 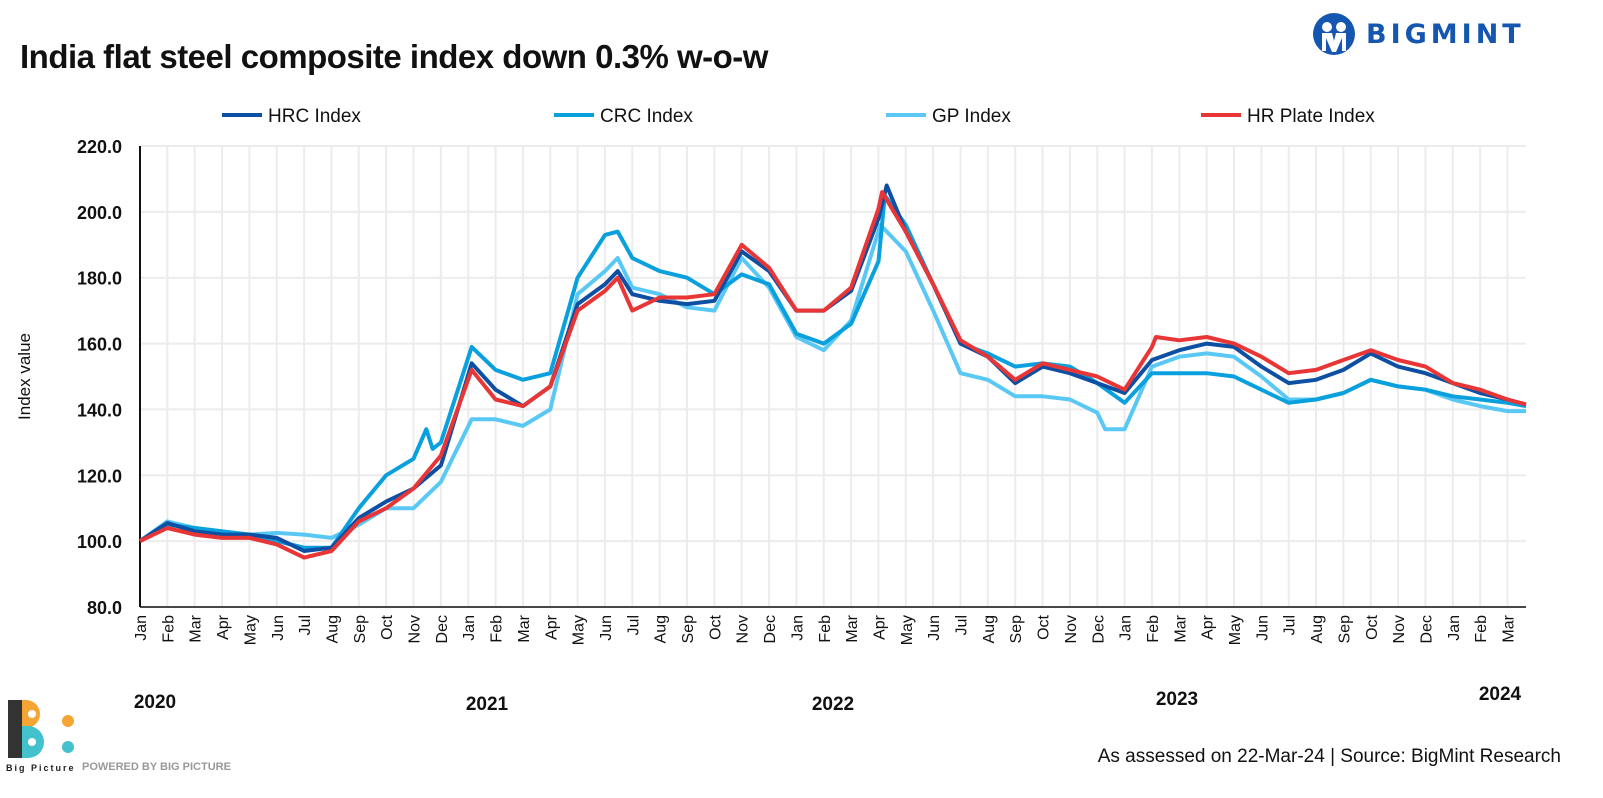 I want to click on bigmint-logo-text: BIGMINT, so click(x=1445, y=34).